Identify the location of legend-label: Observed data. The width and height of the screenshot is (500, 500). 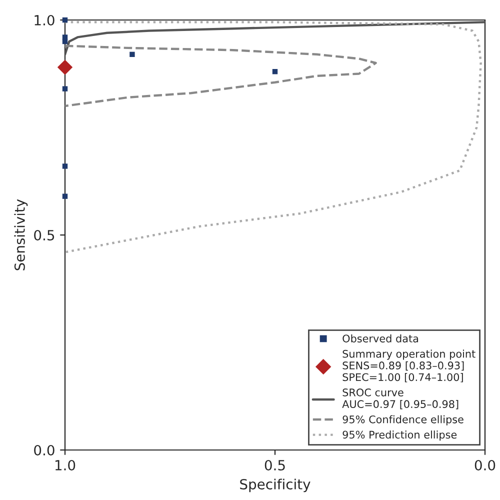
(380, 338).